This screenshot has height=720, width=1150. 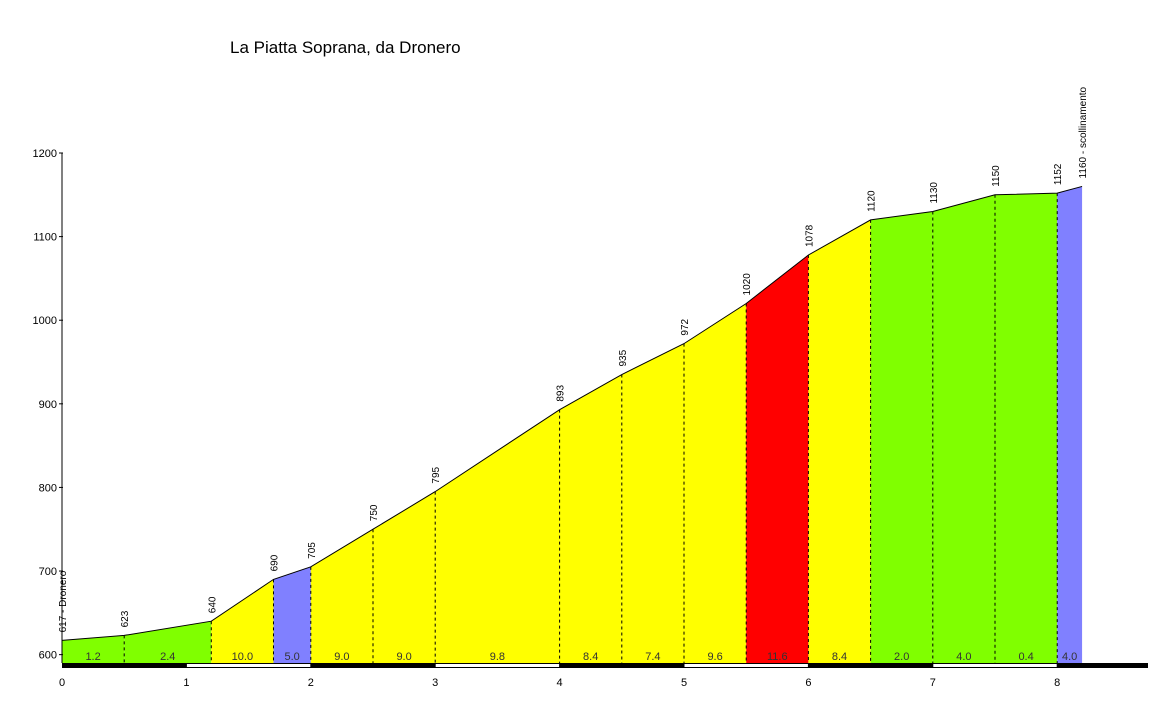 What do you see at coordinates (374, 512) in the screenshot?
I see `elevation-label: 750` at bounding box center [374, 512].